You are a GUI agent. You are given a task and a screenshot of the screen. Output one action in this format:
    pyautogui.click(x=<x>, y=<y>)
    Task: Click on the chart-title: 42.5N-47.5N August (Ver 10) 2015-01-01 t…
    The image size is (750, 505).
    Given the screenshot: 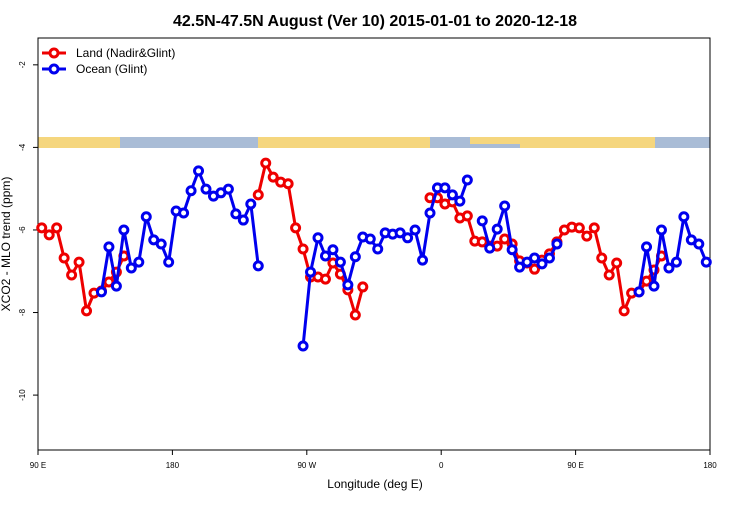 What is the action you would take?
    pyautogui.click(x=375, y=21)
    